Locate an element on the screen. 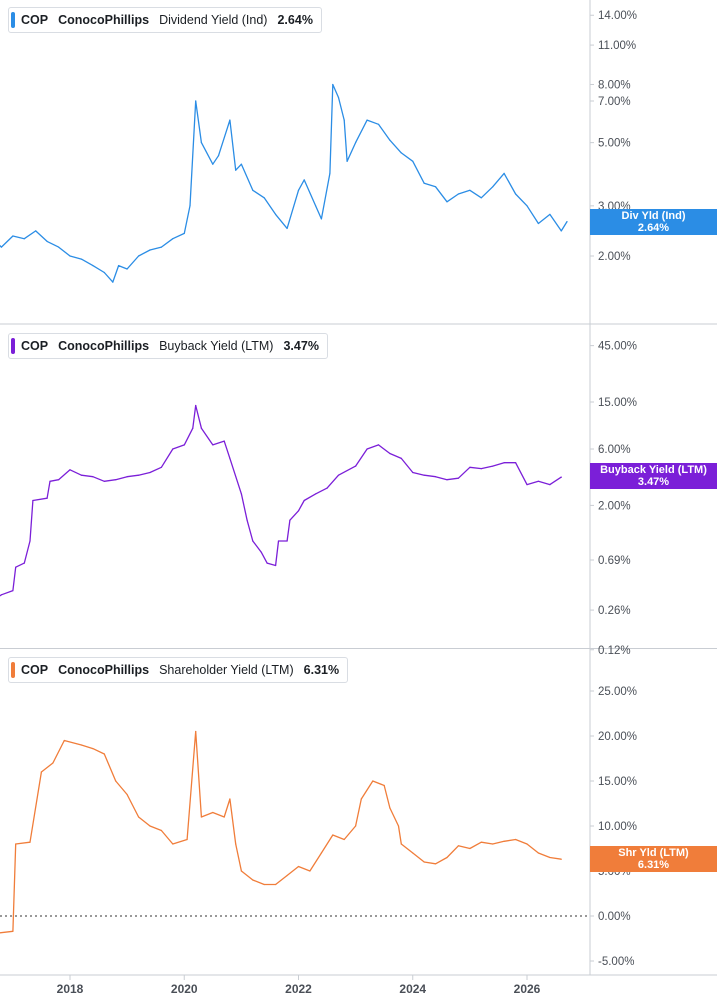 This screenshot has height=1005, width=717. x-tick-label: 2024 is located at coordinates (412, 989).